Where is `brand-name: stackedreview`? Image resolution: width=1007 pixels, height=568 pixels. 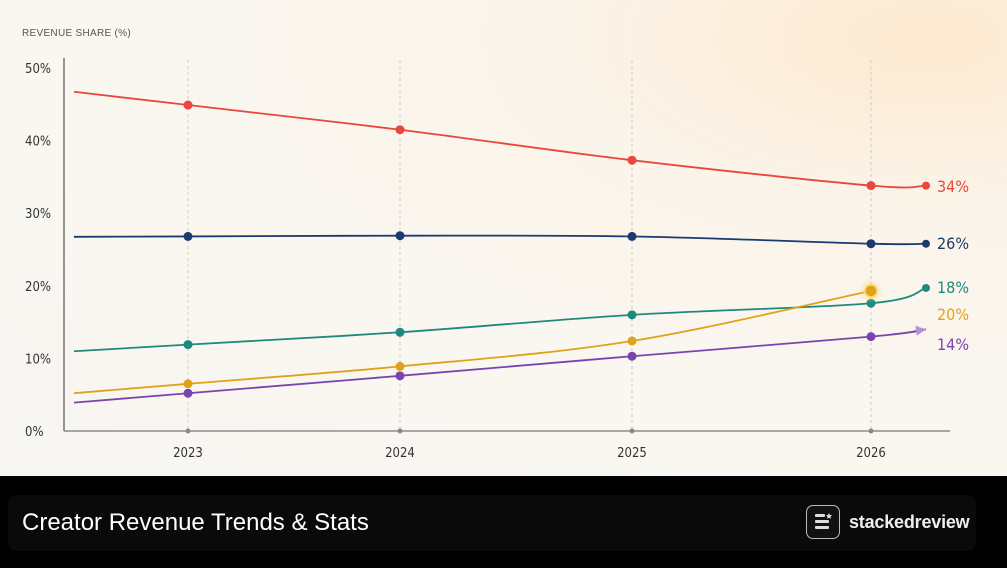
brand-name: stackedreview is located at coordinates (909, 521).